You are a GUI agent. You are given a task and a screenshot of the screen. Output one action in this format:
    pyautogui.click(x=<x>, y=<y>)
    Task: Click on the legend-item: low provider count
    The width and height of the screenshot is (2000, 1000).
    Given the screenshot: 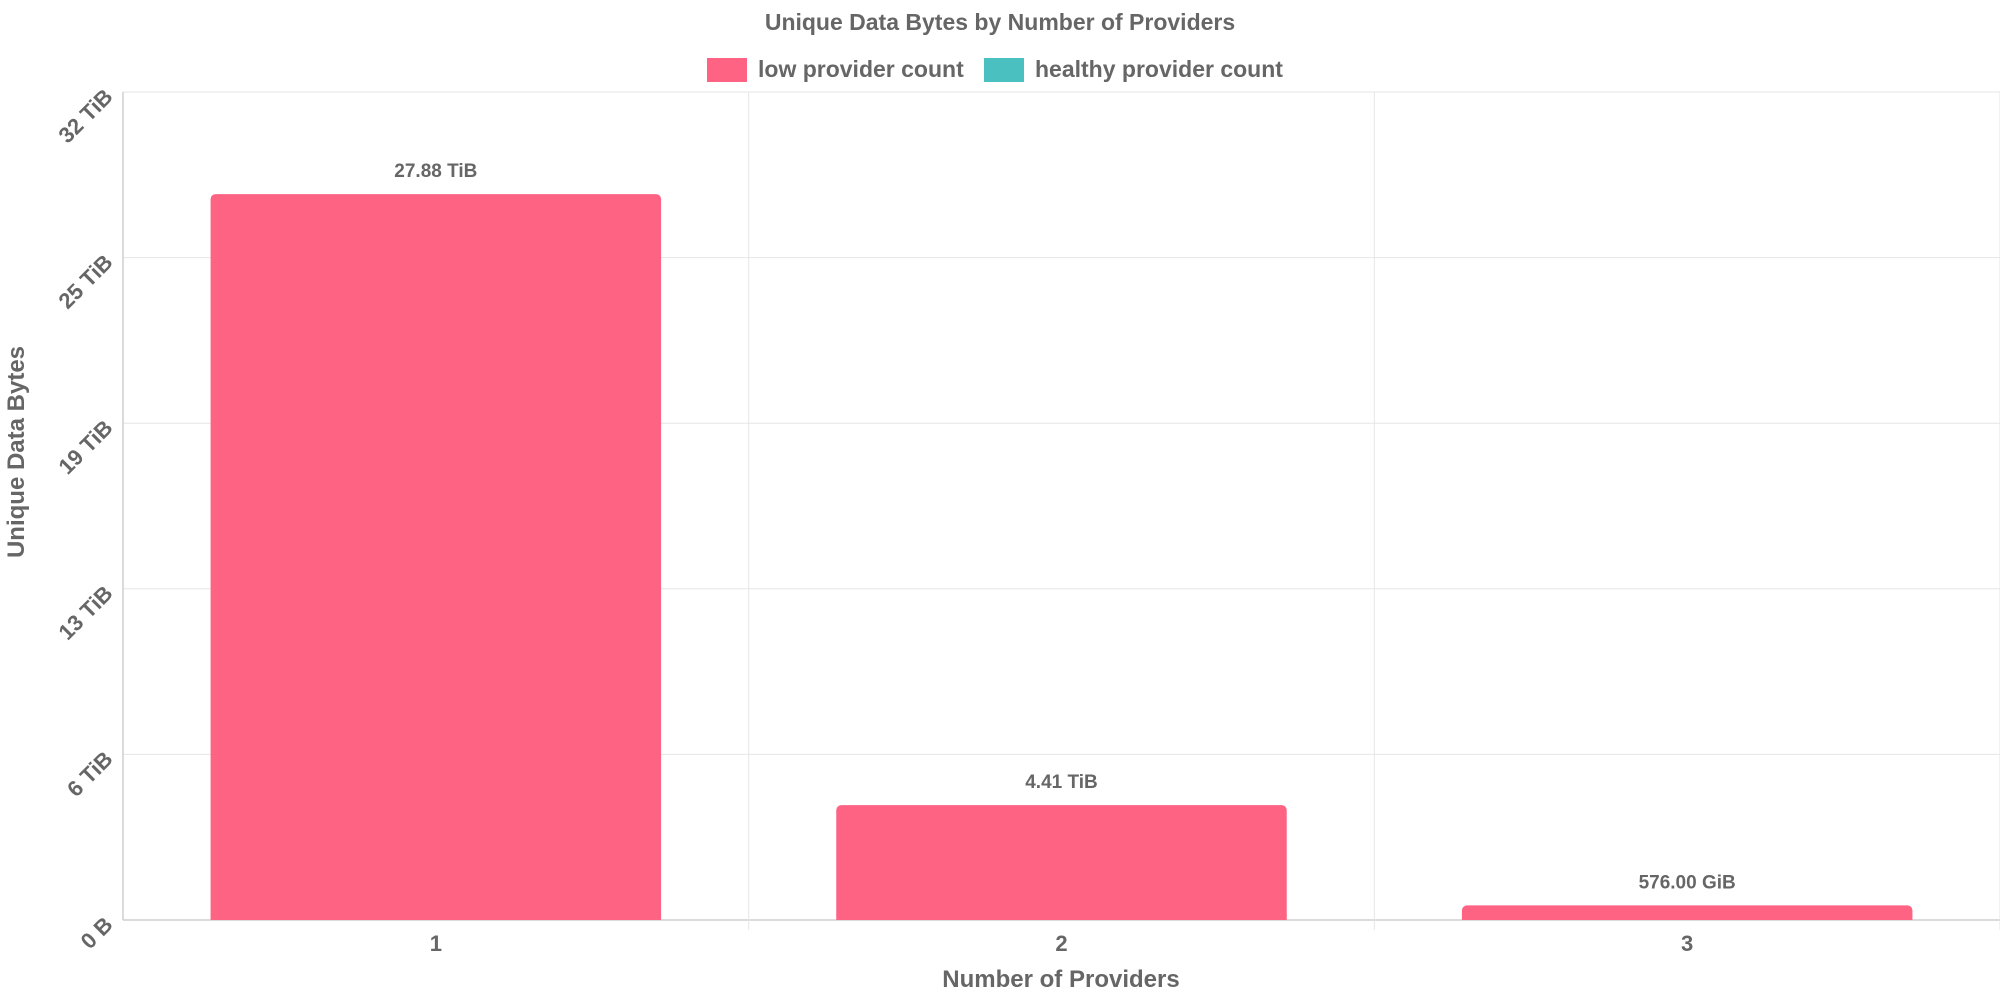 What is the action you would take?
    pyautogui.click(x=835, y=69)
    